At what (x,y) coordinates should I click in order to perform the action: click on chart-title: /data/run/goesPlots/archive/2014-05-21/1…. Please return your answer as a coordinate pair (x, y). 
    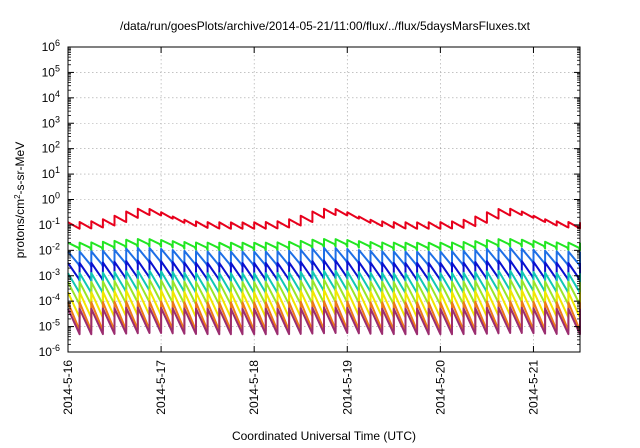
    Looking at the image, I should click on (325, 26).